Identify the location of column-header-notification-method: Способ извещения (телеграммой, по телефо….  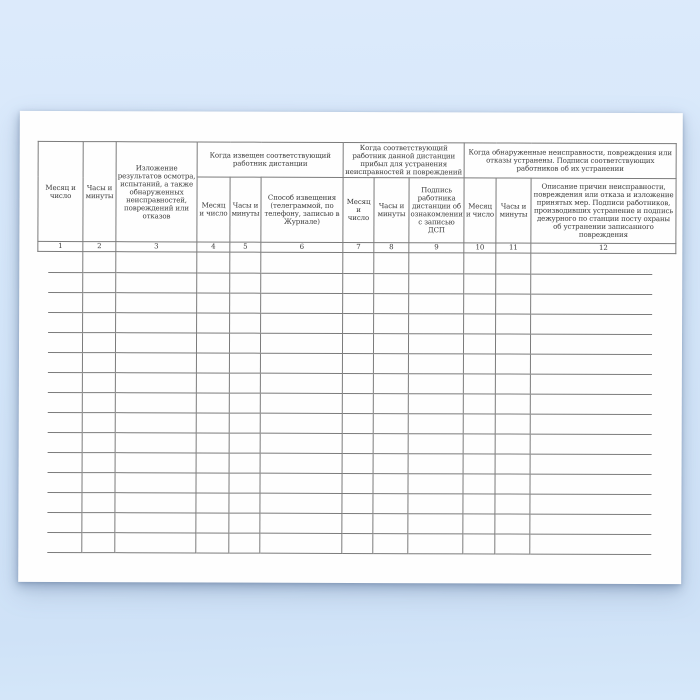
(302, 210).